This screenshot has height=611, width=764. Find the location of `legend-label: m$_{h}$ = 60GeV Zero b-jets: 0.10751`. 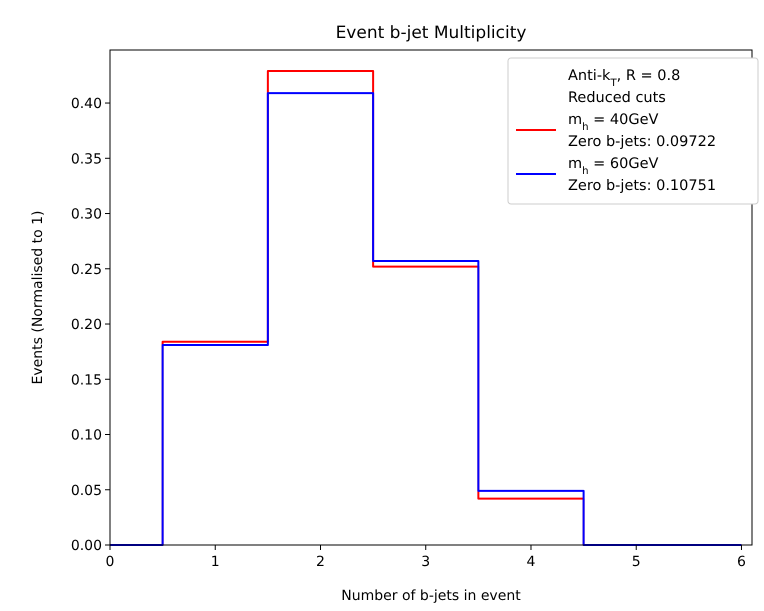

legend-label: m$_{h}$ = 60GeV Zero b-jets: 0.10751 is located at coordinates (642, 175).